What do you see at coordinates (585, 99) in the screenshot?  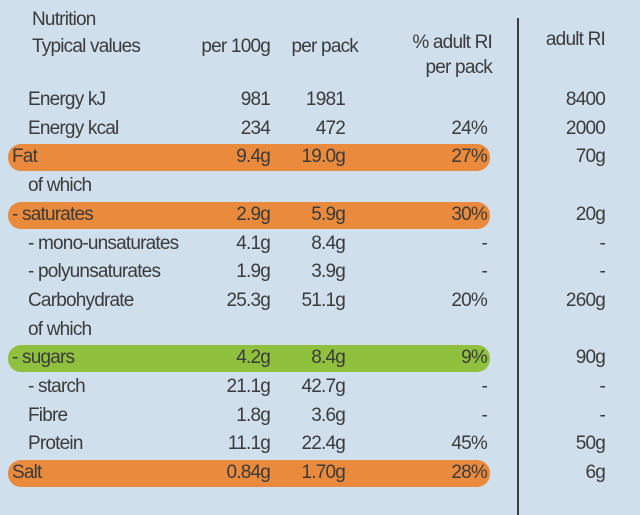 I see `cell: 8400` at bounding box center [585, 99].